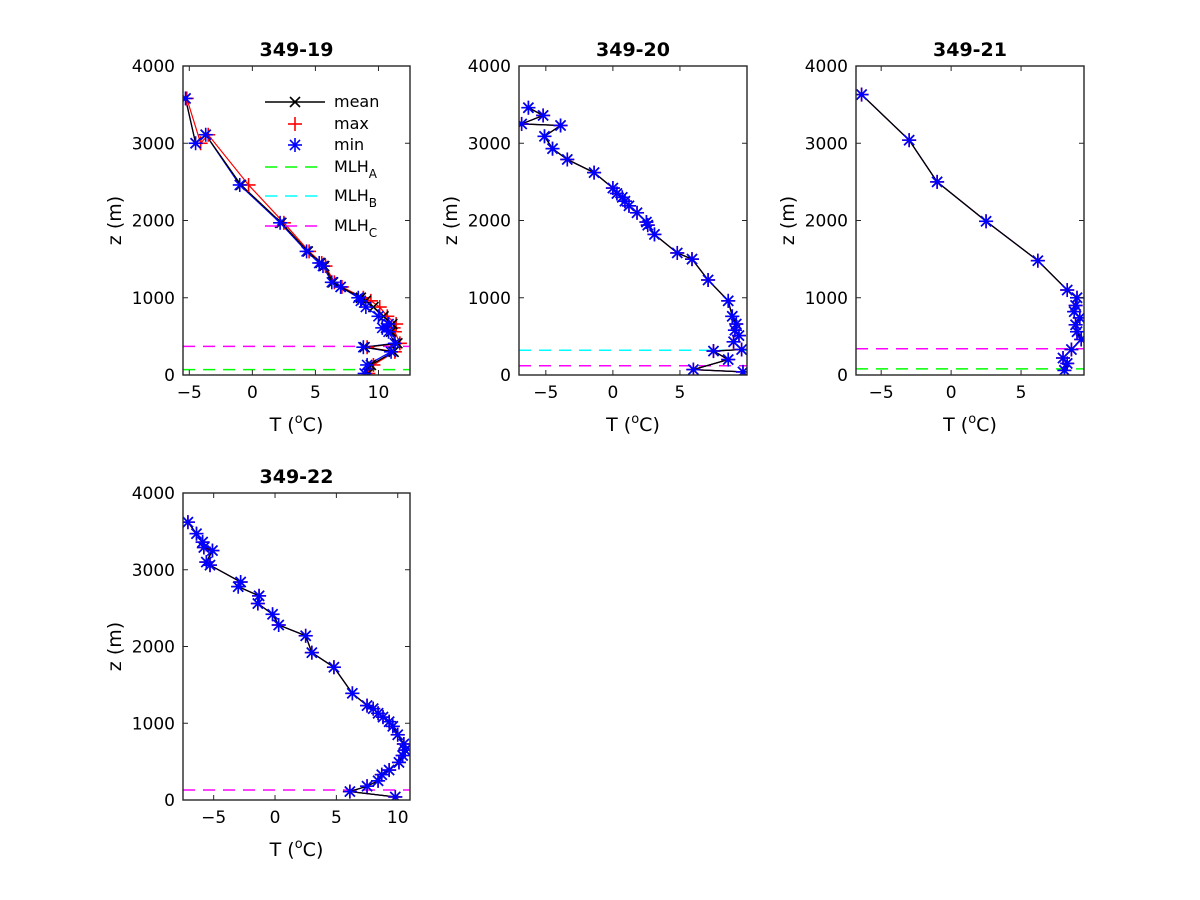  I want to click on x-tick-label: 10, so click(379, 393).